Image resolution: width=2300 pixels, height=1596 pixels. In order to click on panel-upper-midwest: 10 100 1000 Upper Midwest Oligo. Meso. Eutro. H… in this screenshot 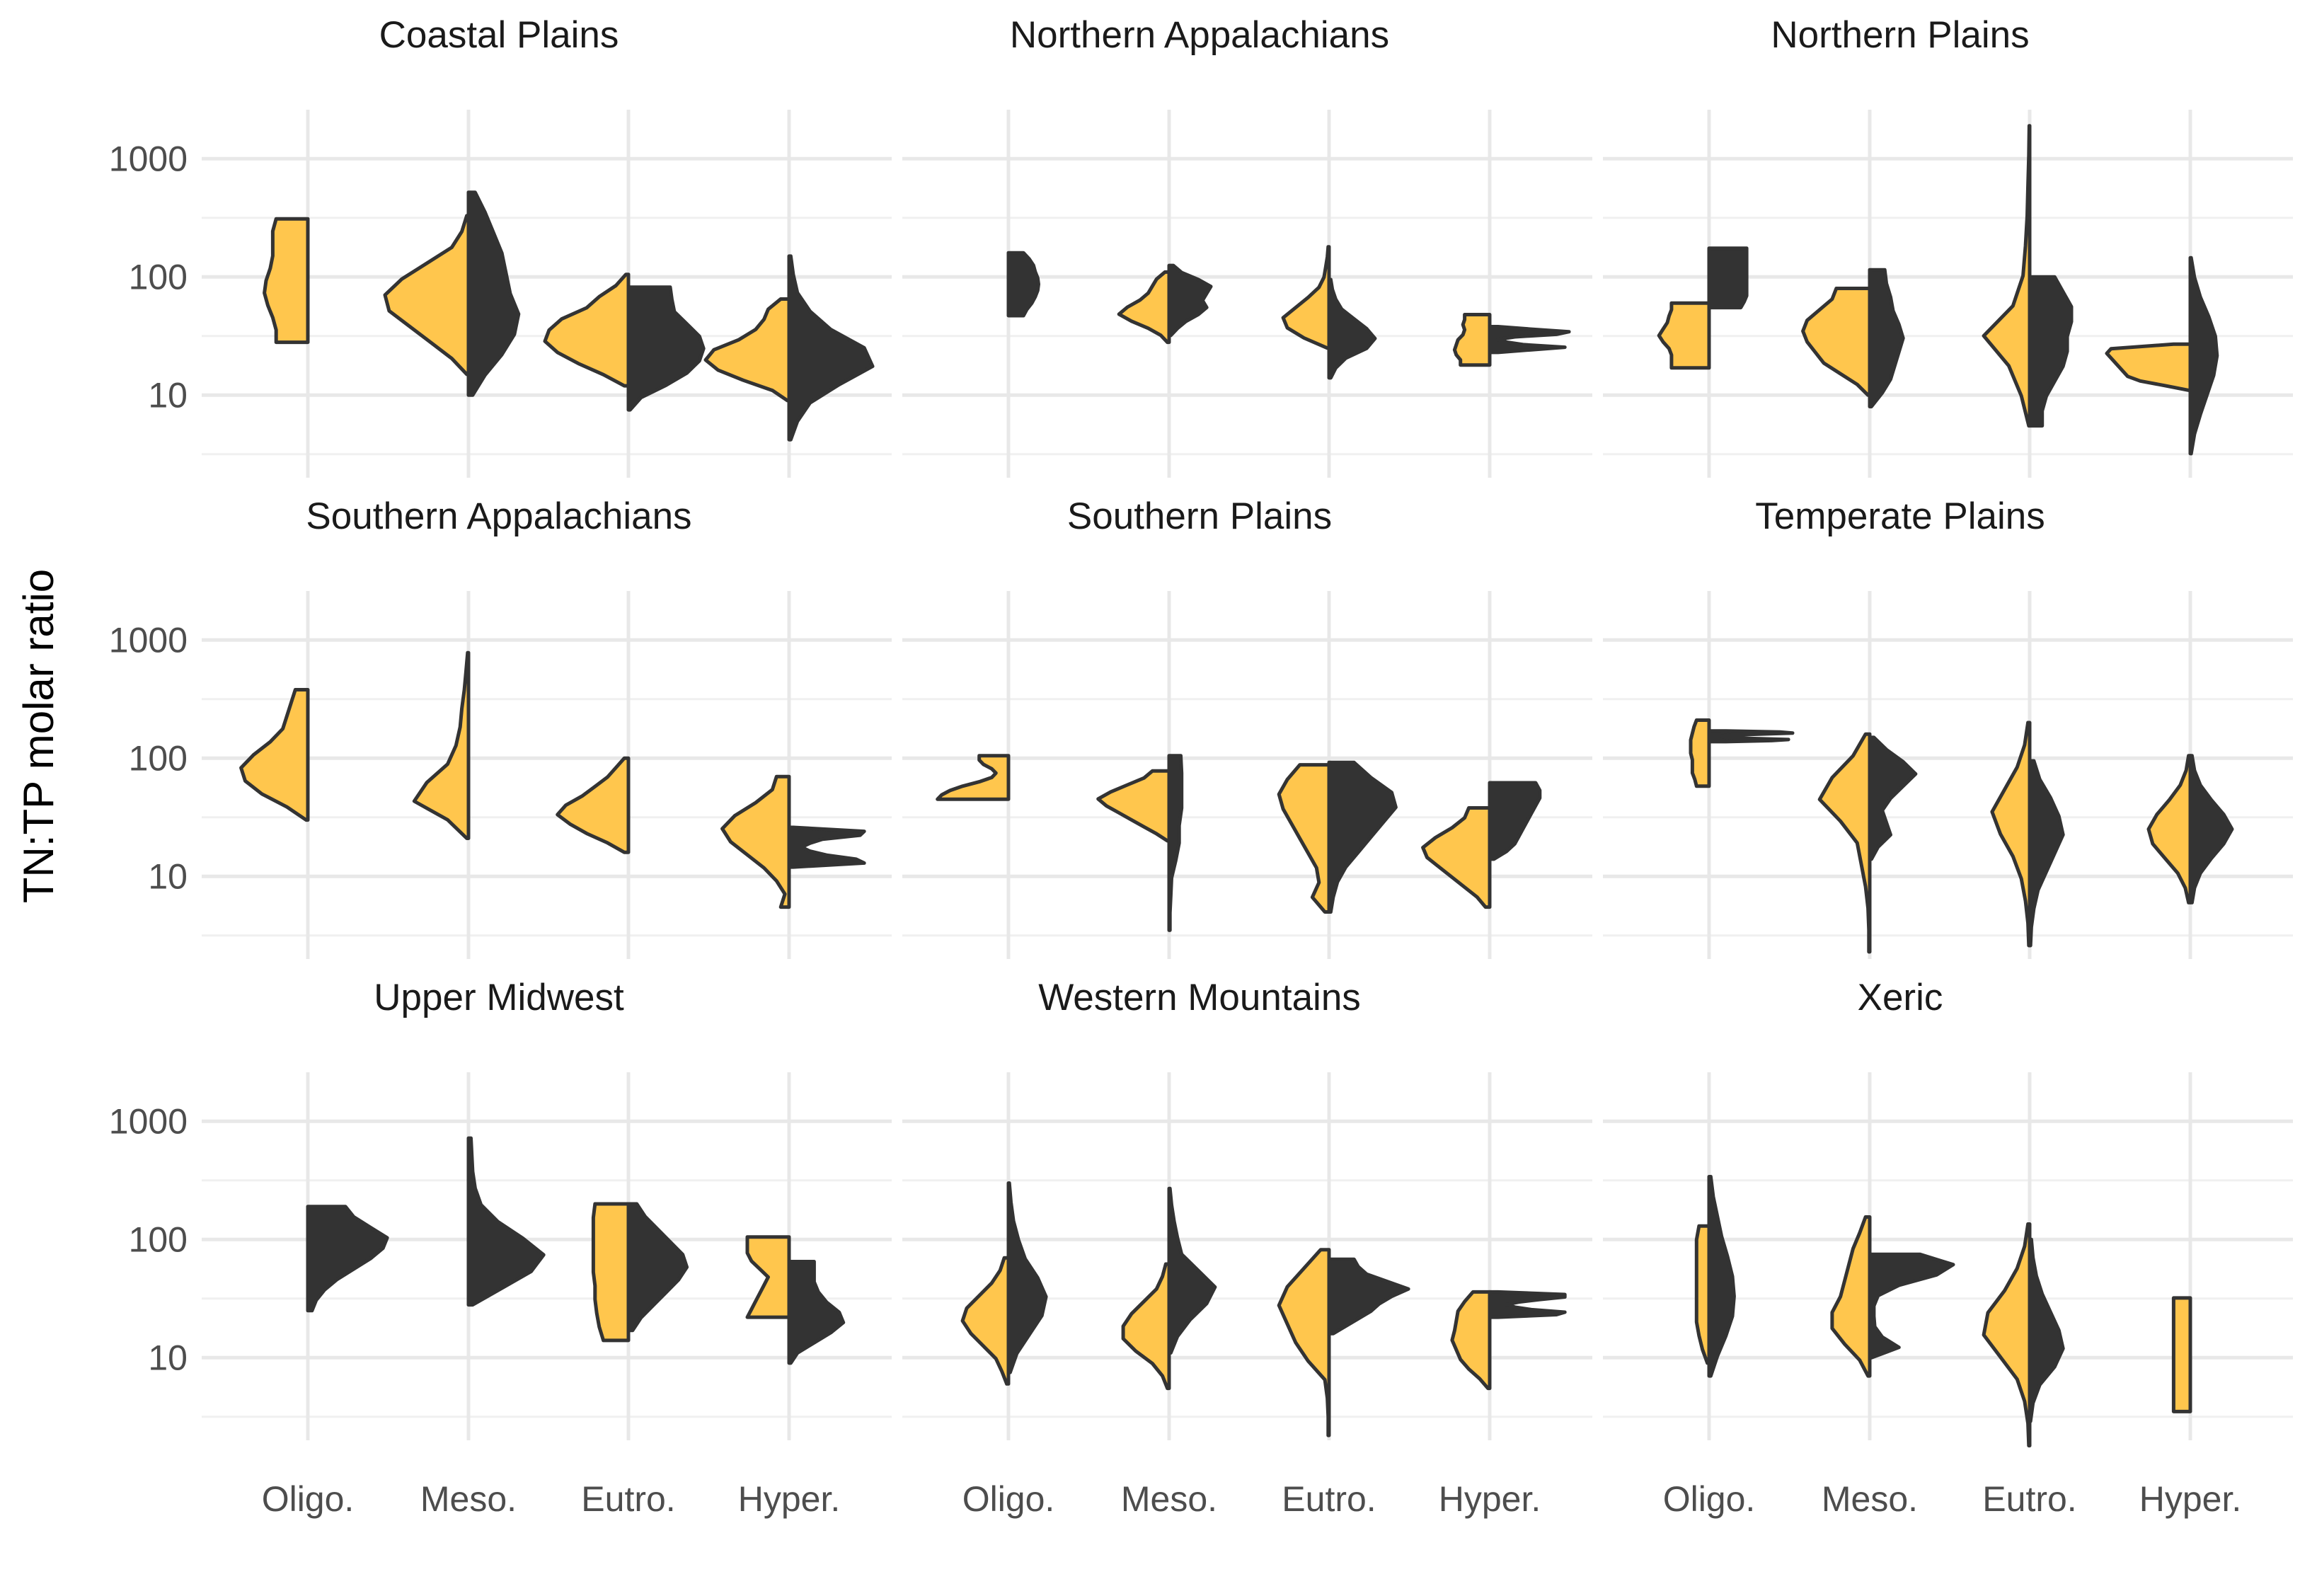, I will do `click(501, 1248)`.